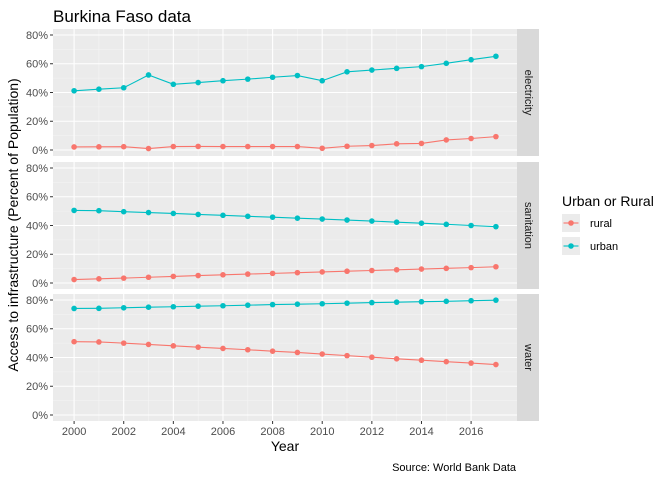 The width and height of the screenshot is (672, 480). What do you see at coordinates (285, 446) in the screenshot?
I see `x-axis-title: Year` at bounding box center [285, 446].